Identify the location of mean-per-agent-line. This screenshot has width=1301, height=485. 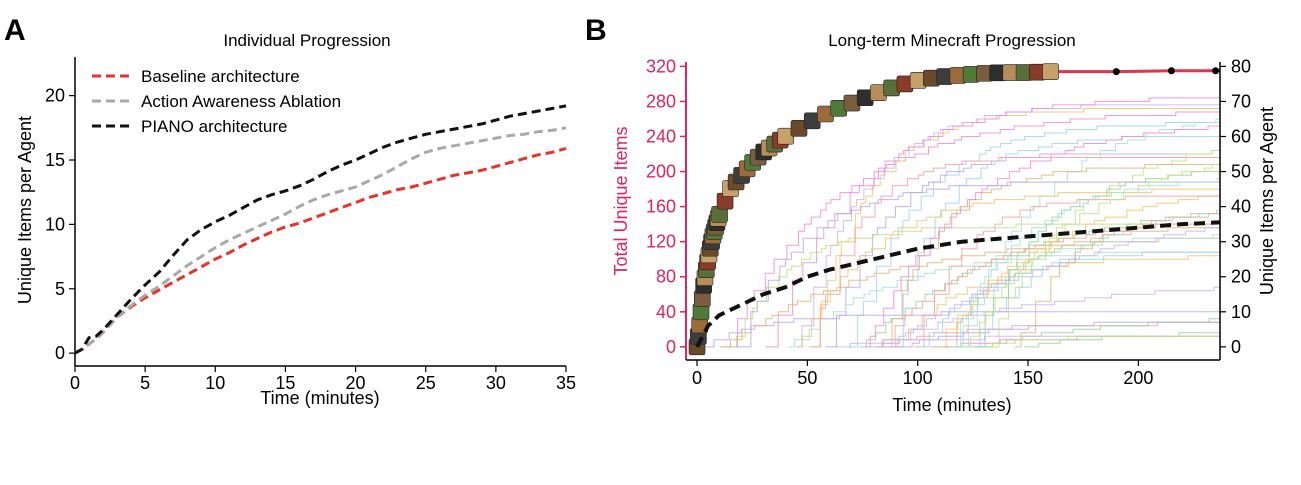
(958, 284).